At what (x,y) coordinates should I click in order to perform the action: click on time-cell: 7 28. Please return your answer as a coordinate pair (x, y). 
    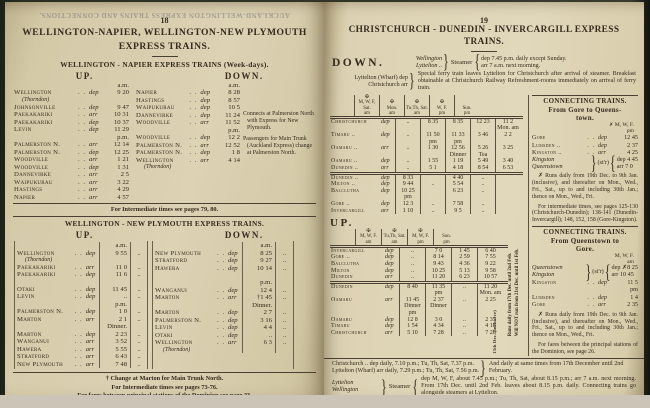
    Looking at the image, I should click on (438, 333).